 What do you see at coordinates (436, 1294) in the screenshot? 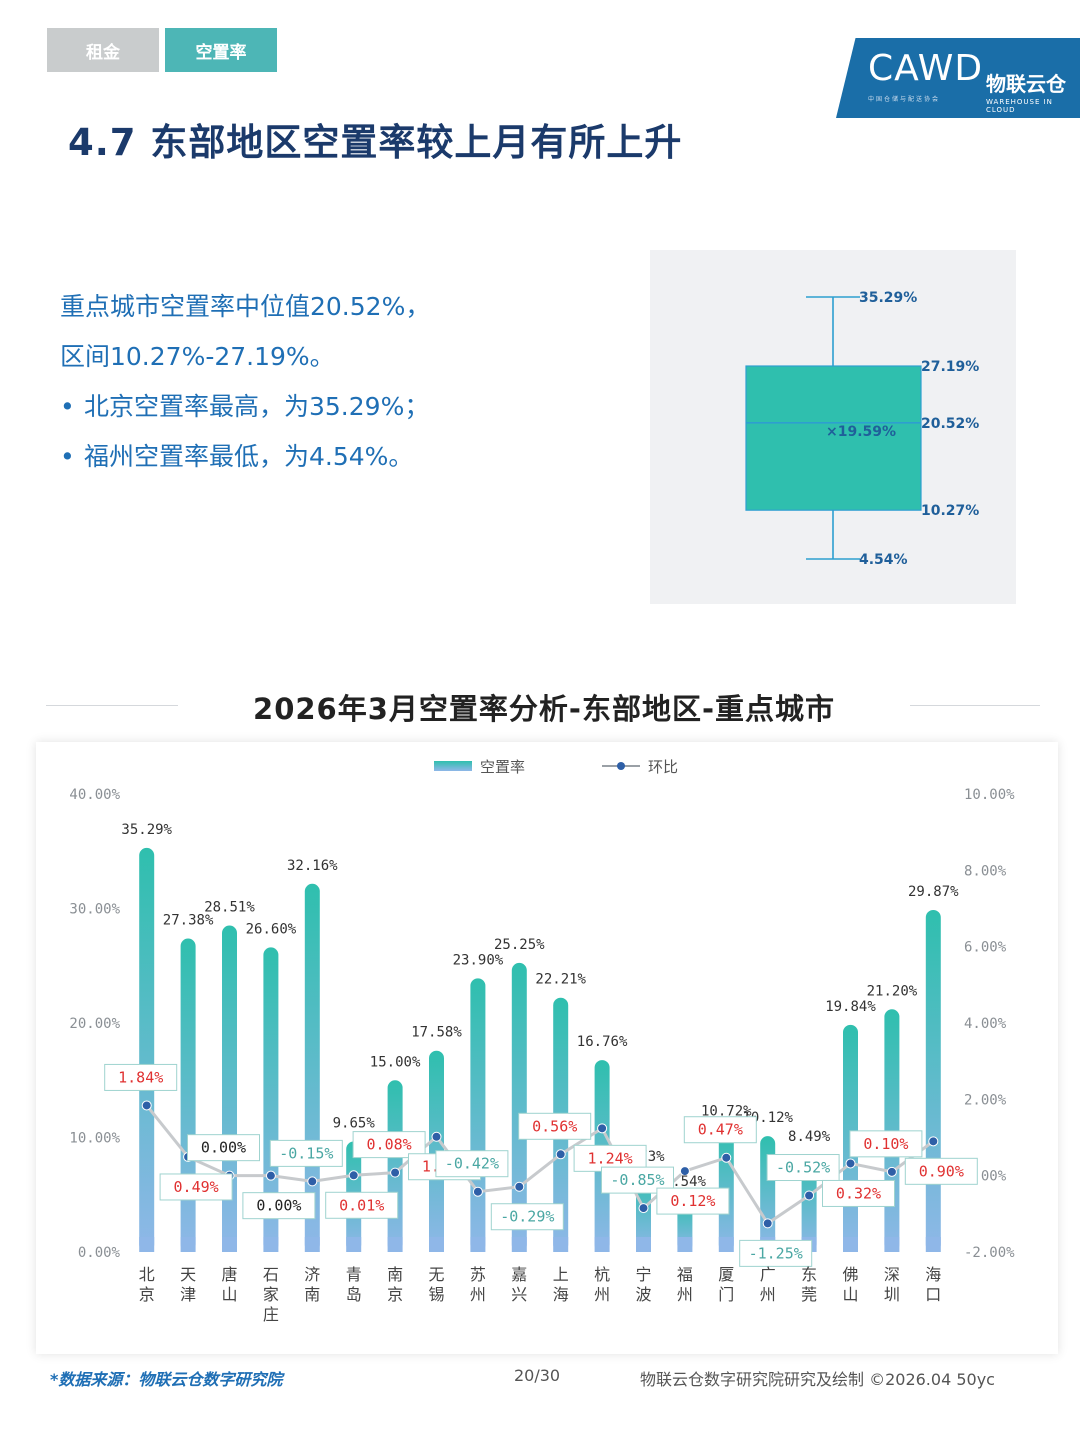
I see `x-axis-category-char: 锡` at bounding box center [436, 1294].